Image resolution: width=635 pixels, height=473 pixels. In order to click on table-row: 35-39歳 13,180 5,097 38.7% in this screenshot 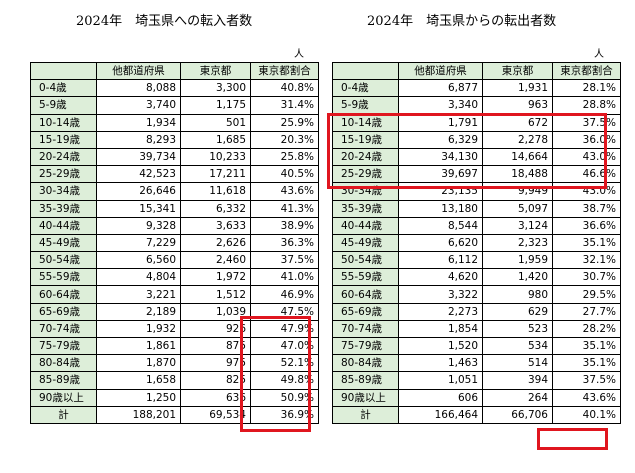, I will do `click(476, 208)`.